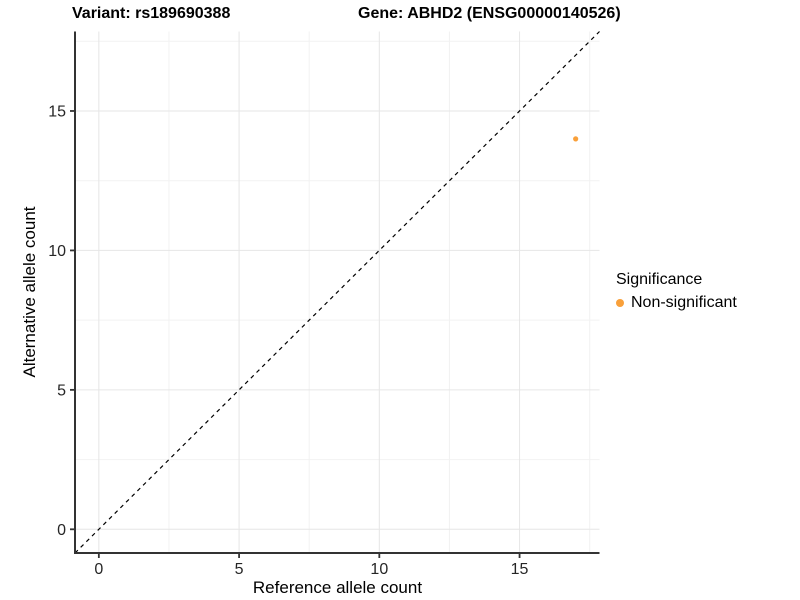  I want to click on x-tick-label: 15, so click(520, 569).